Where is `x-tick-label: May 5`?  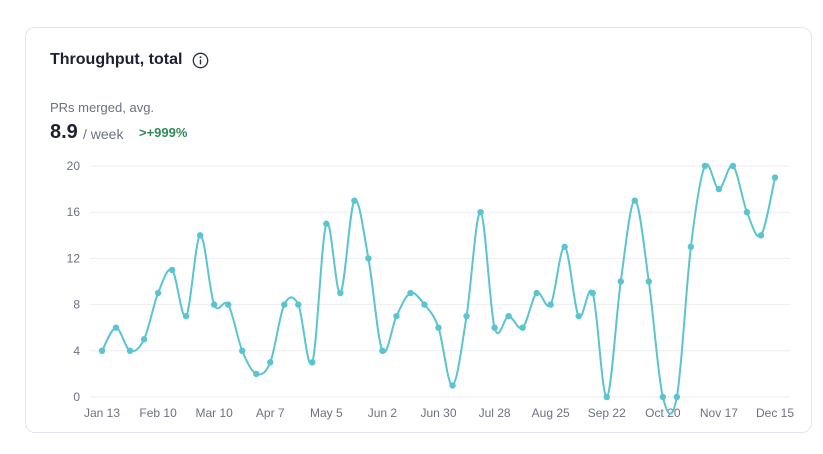 x-tick-label: May 5 is located at coordinates (326, 413).